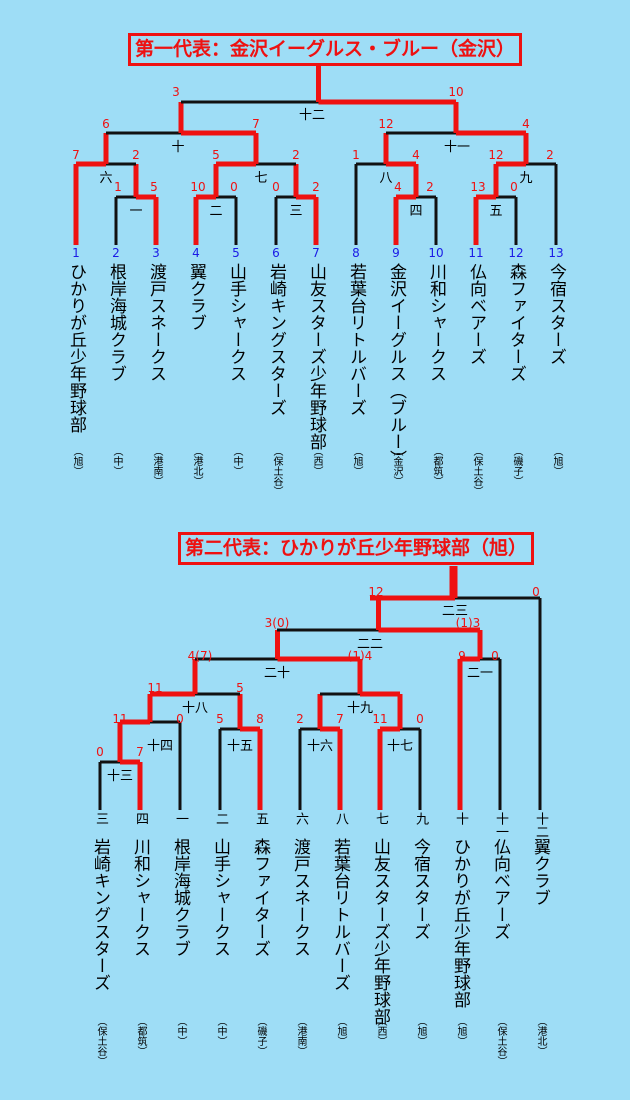 The height and width of the screenshot is (1100, 630). Describe the element at coordinates (356, 339) in the screenshot. I see `bracket1-team-name: 若葉台リトルバーズ` at that location.